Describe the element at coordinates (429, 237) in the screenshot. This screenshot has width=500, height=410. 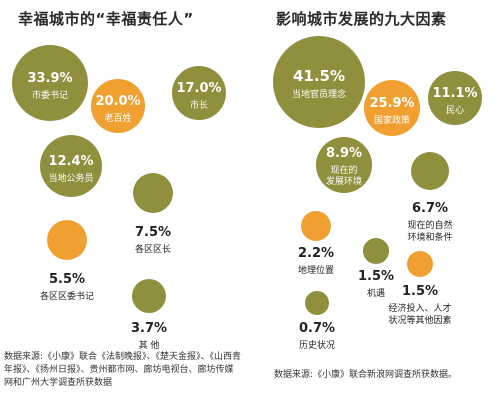
I see `bubble-label-1-4-1: 环境和条件` at that location.